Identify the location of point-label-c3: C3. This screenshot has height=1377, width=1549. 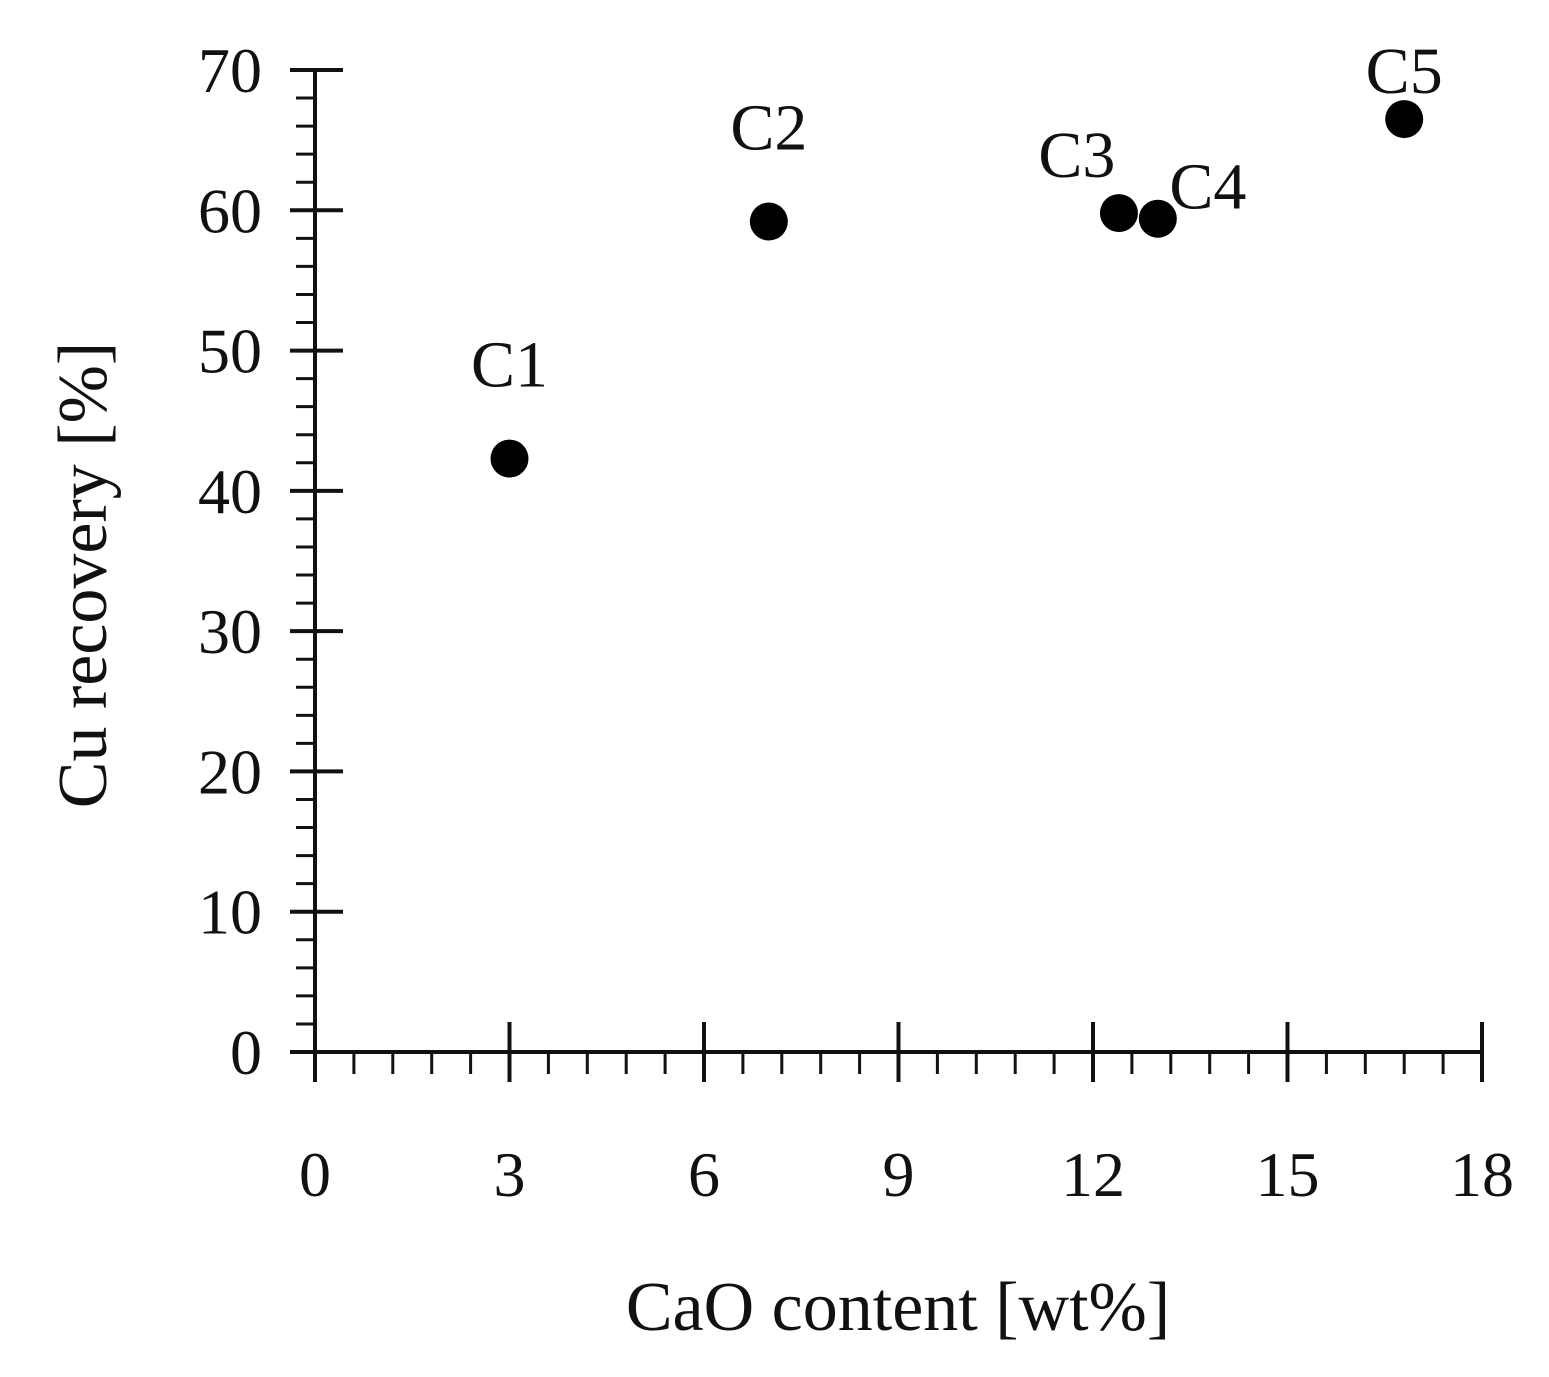
(1076, 155).